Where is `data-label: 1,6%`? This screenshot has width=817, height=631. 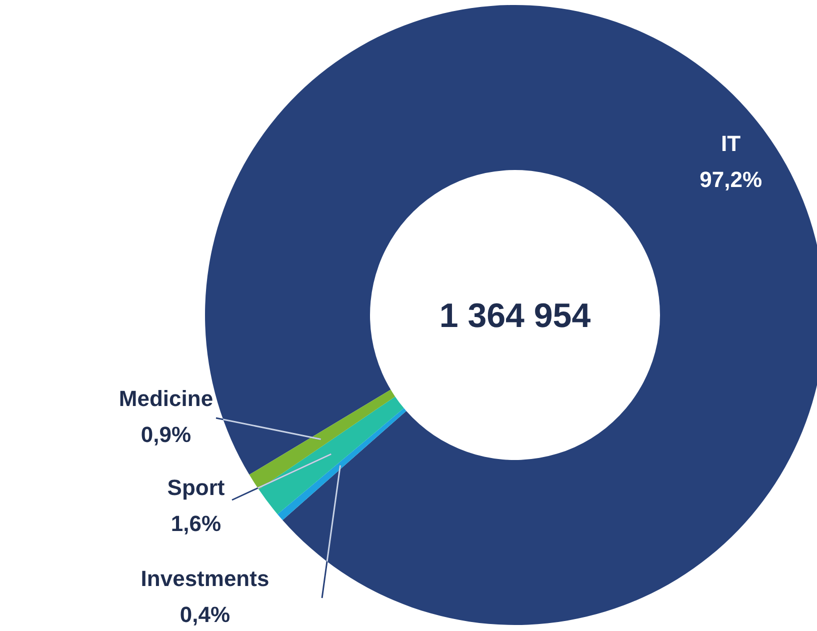 data-label: 1,6% is located at coordinates (196, 523).